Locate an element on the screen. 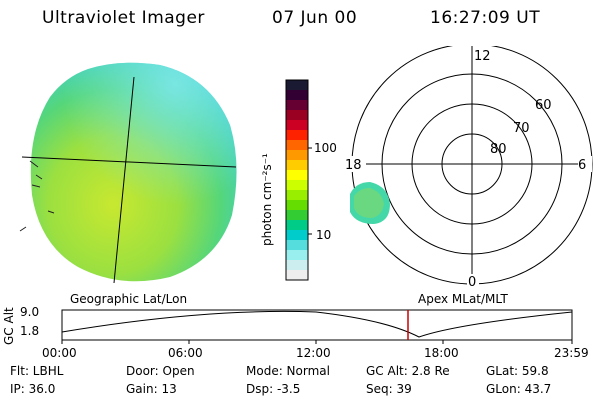 The height and width of the screenshot is (400, 600). info-seq: Seq: 39 is located at coordinates (389, 389).